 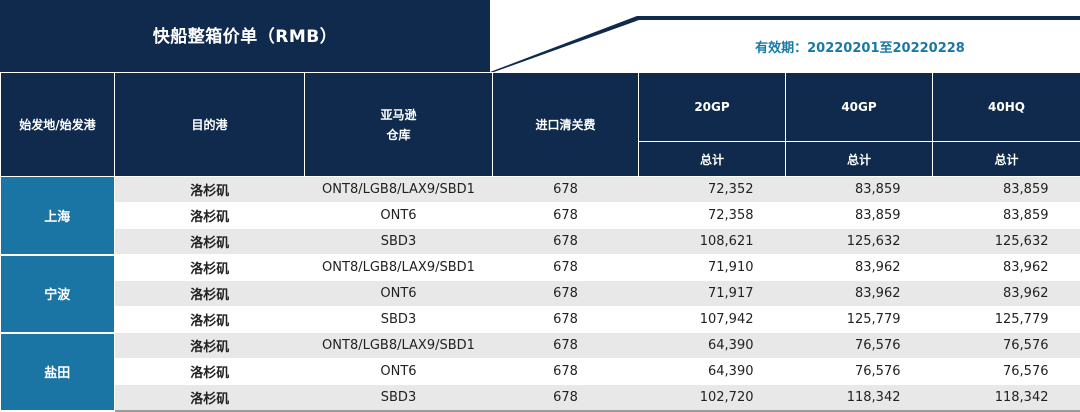 I want to click on header-destination: 目的港, so click(x=210, y=125).